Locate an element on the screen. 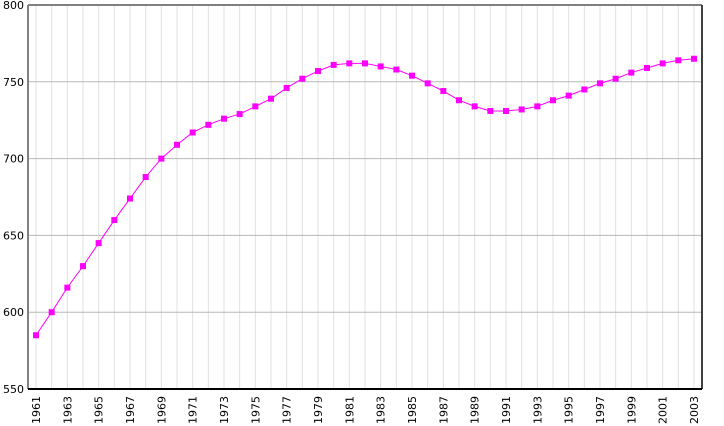 This screenshot has width=724, height=426. x-tick-label: 1965 is located at coordinates (99, 410).